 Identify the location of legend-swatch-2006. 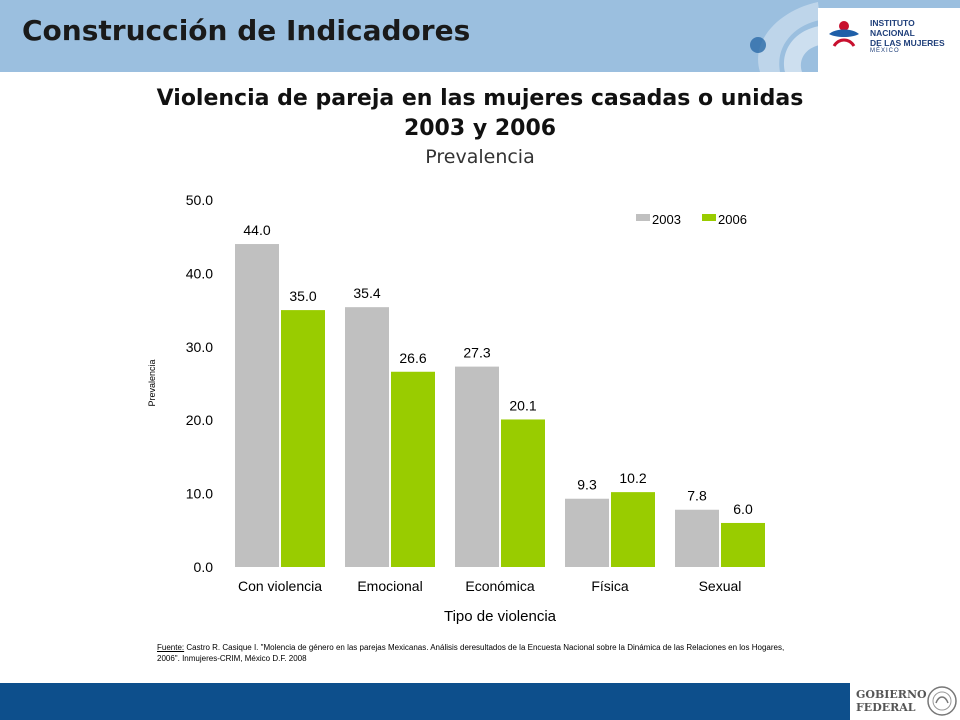
(709, 217).